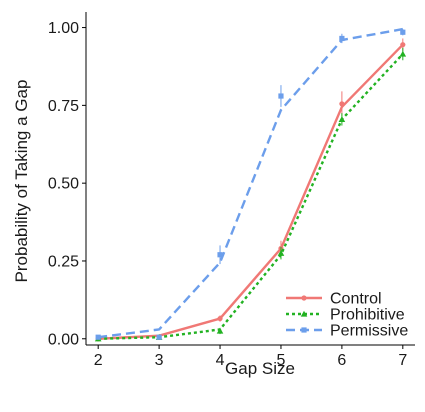 The height and width of the screenshot is (412, 425). I want to click on legend-item-prohibitive: Prohibitive, so click(345, 315).